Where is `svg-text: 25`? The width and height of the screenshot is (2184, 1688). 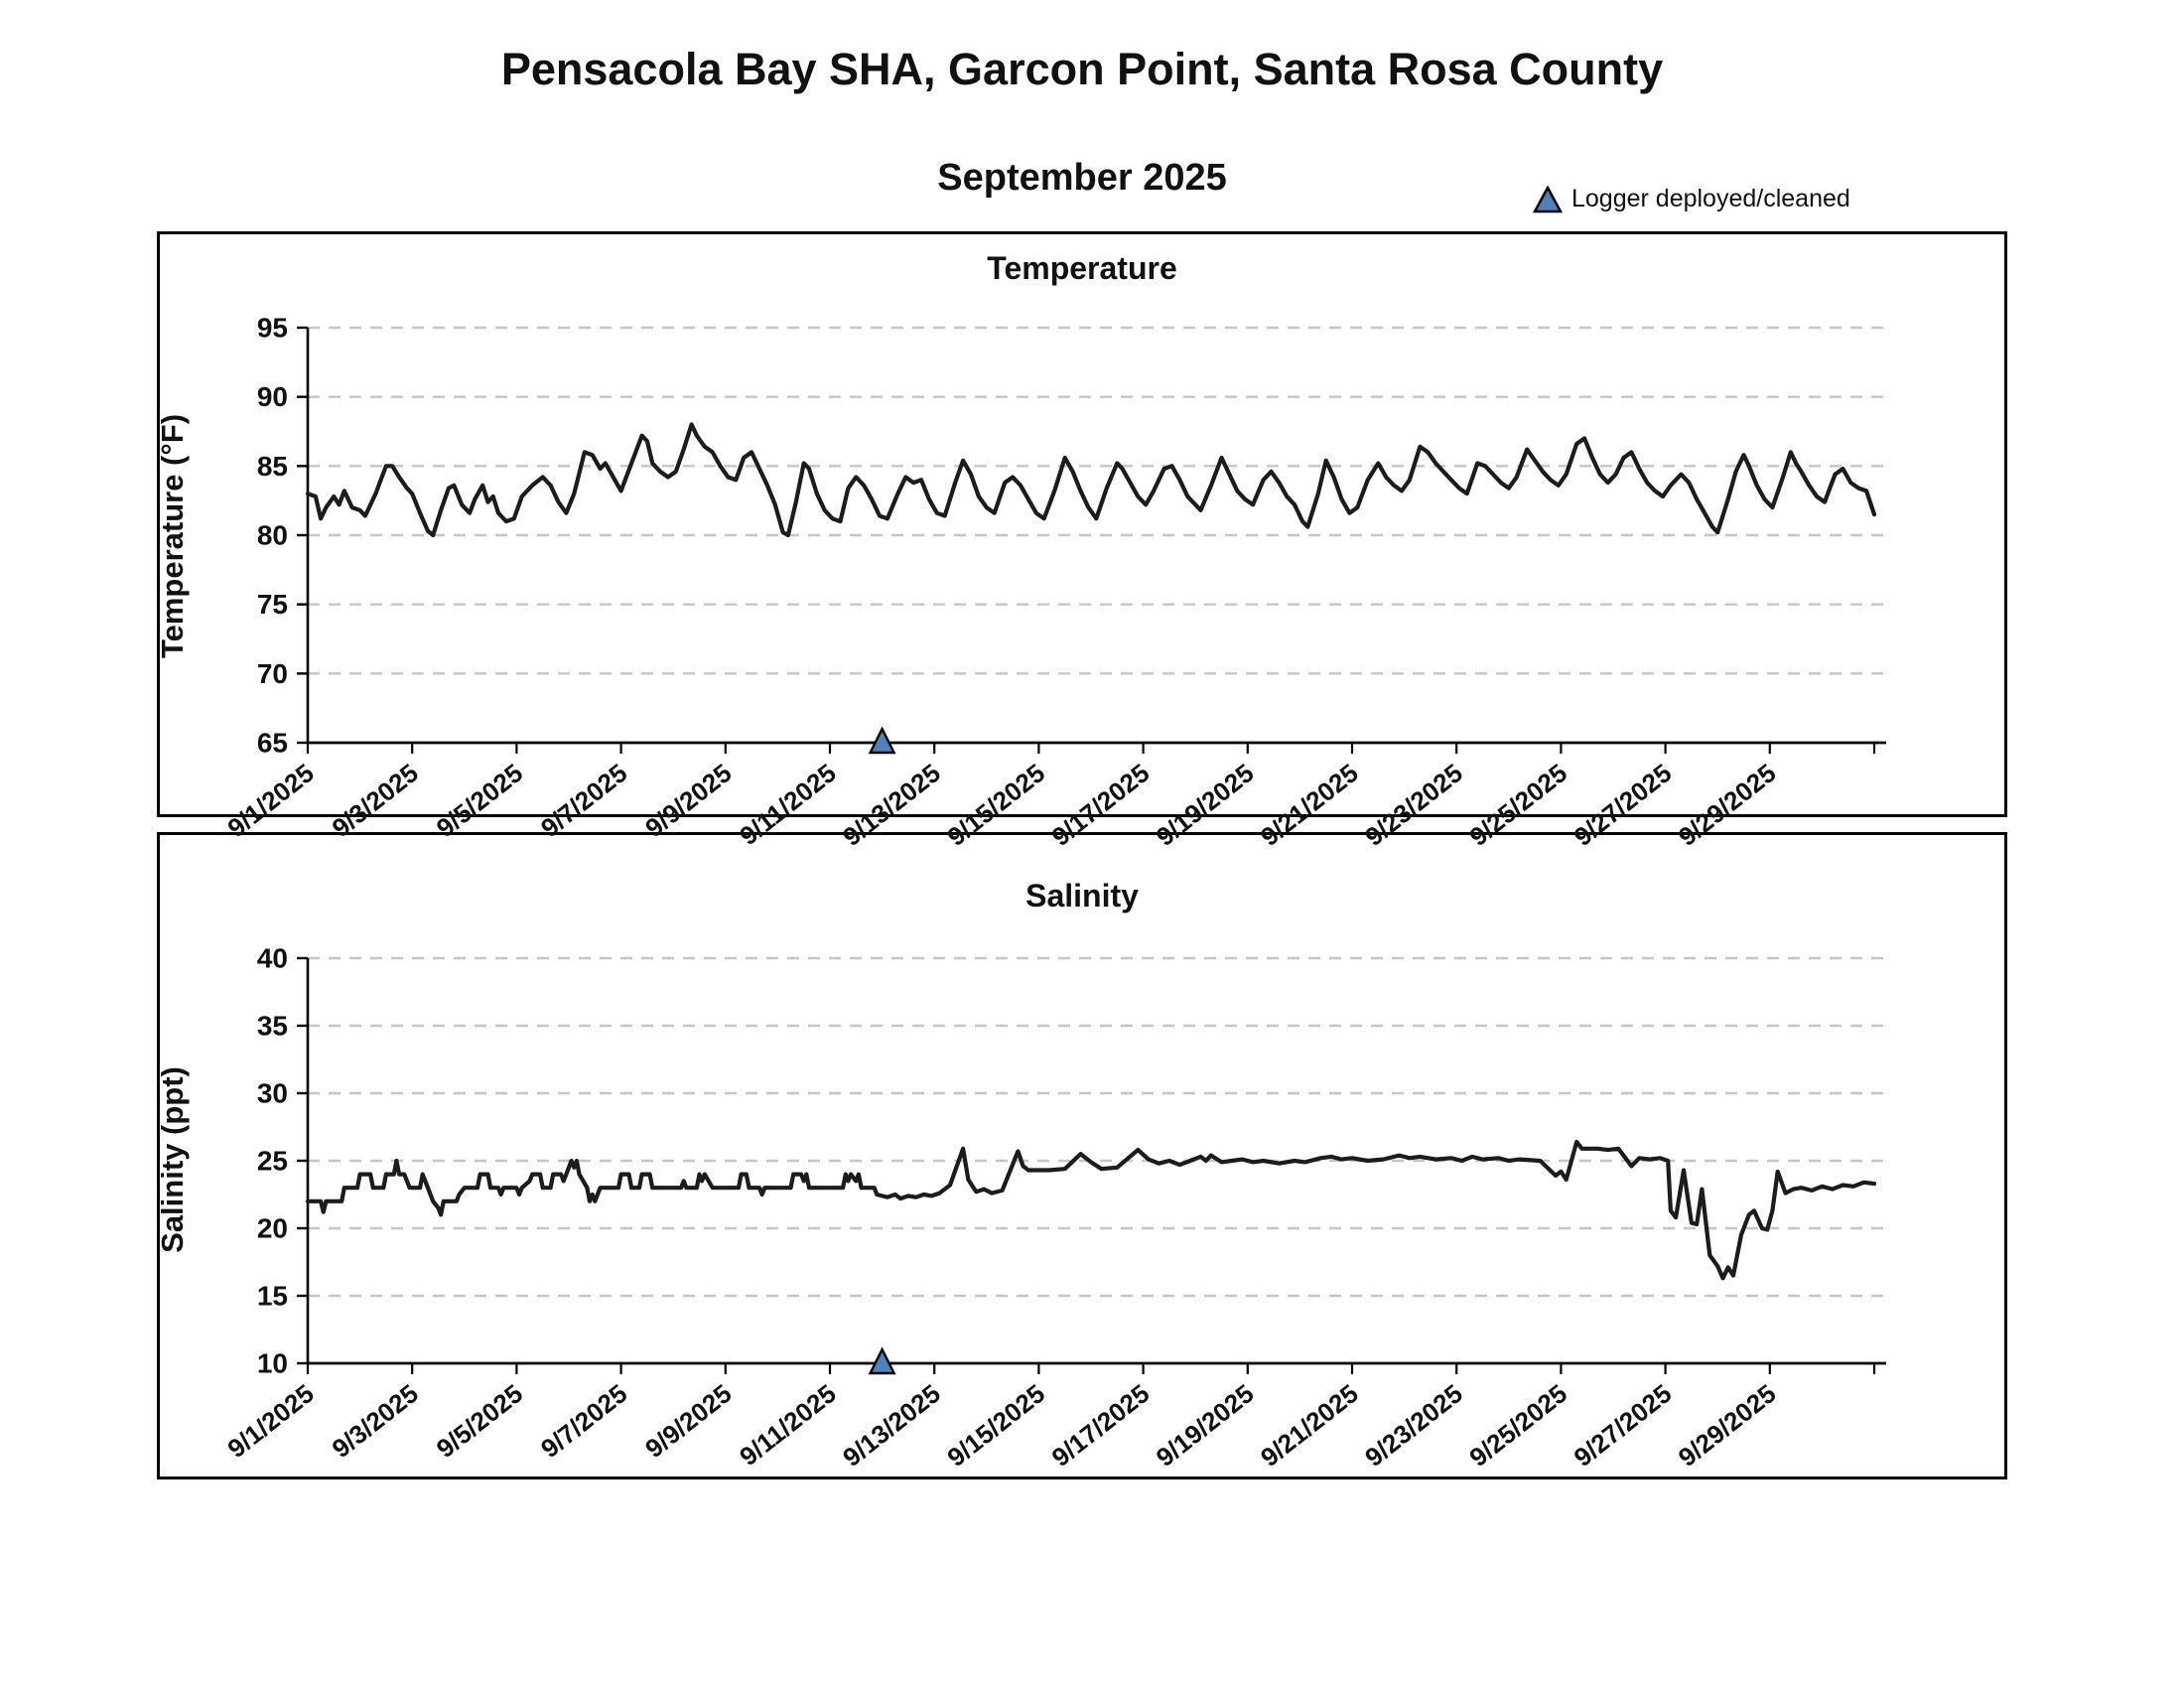
svg-text: 25 is located at coordinates (272, 1161).